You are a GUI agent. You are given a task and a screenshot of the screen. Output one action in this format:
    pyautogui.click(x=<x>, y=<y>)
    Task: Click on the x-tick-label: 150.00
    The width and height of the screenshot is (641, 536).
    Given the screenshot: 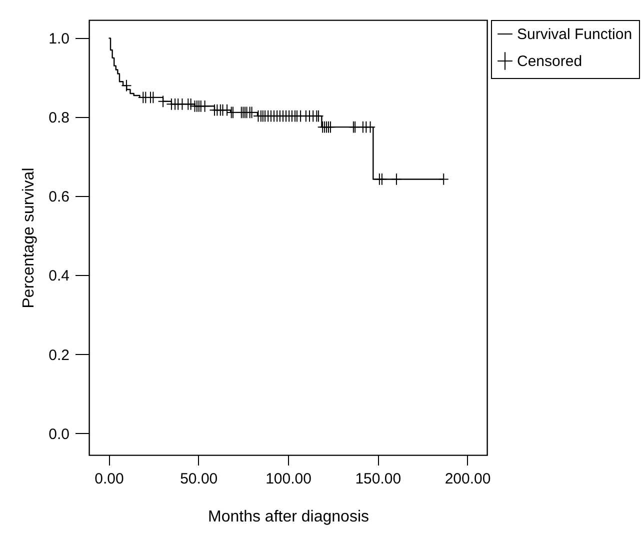 What is the action you would take?
    pyautogui.click(x=378, y=479)
    